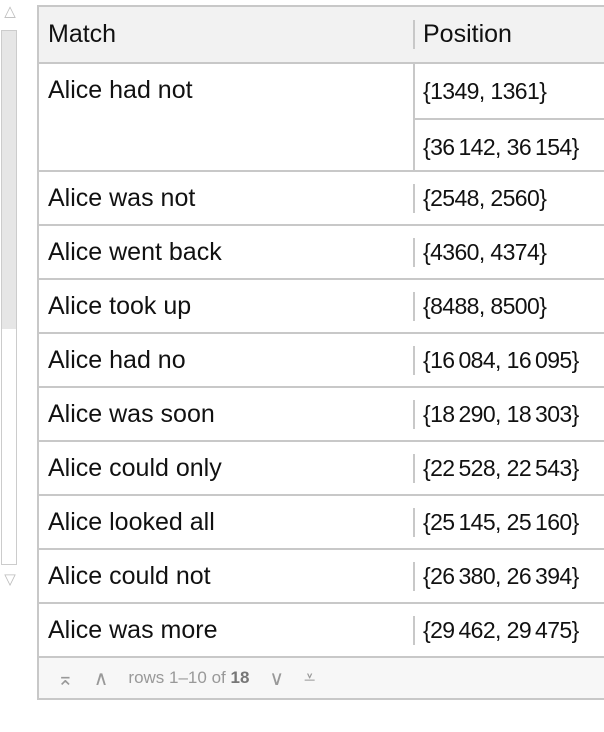 This screenshot has height=732, width=604. I want to click on table-row: Alice had no {16 084, 16 095}, so click(321, 361).